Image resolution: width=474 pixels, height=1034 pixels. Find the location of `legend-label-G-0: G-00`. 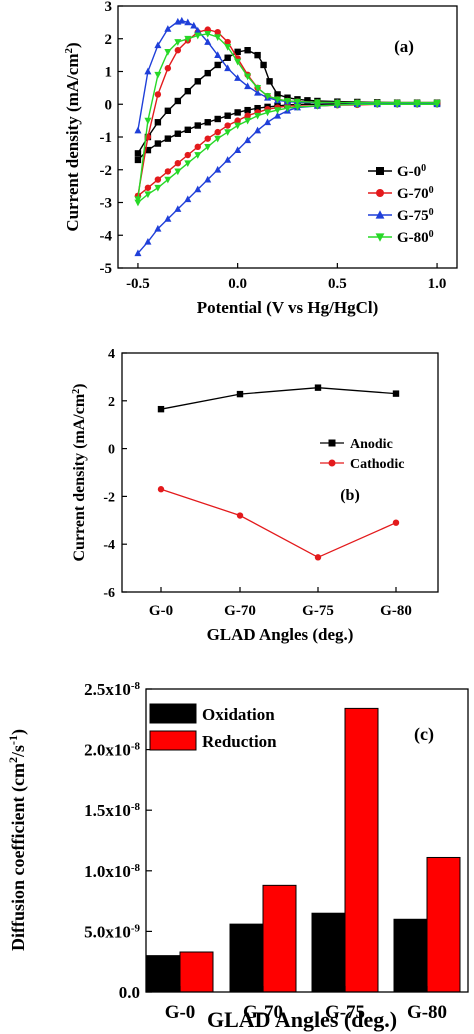

legend-label-G-0: G-00 is located at coordinates (411, 172).